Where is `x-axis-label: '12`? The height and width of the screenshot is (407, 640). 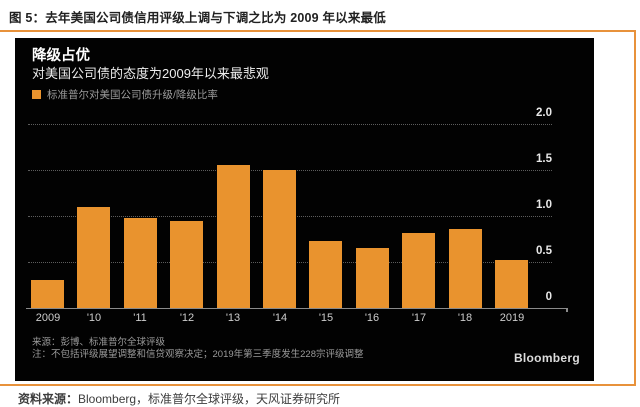
x-axis-label: '12 is located at coordinates (187, 318).